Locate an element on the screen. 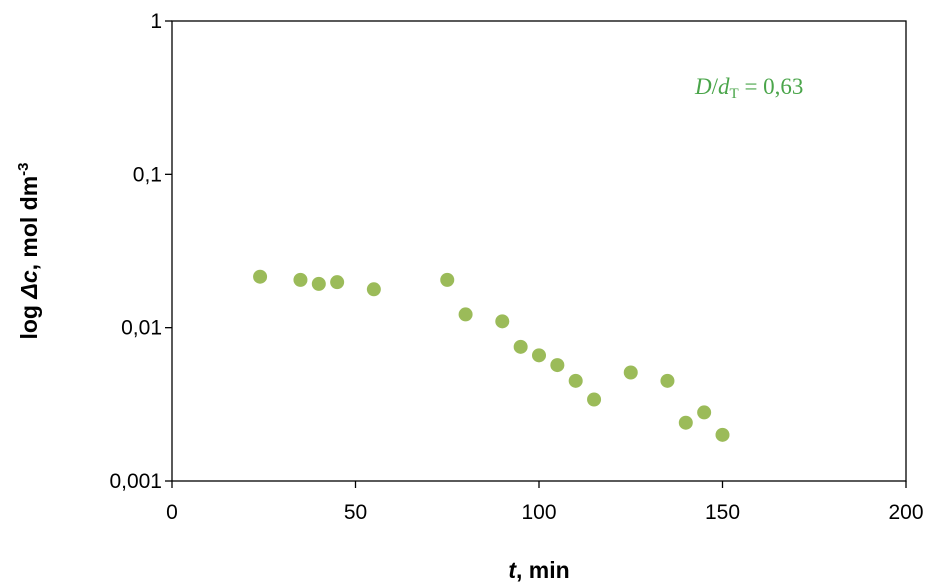  y-axis-title: log Δc, mol dm-3 is located at coordinates (28, 250).